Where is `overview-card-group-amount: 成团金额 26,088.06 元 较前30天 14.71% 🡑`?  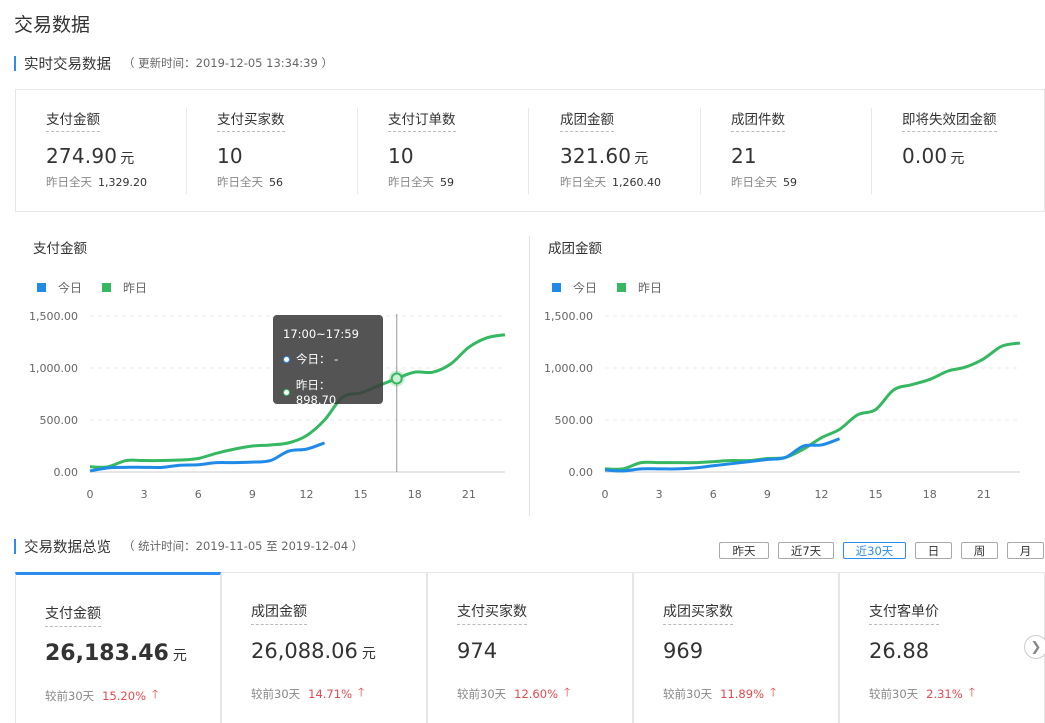 overview-card-group-amount: 成团金额 26,088.06 元 较前30天 14.71% 🡑 is located at coordinates (324, 647).